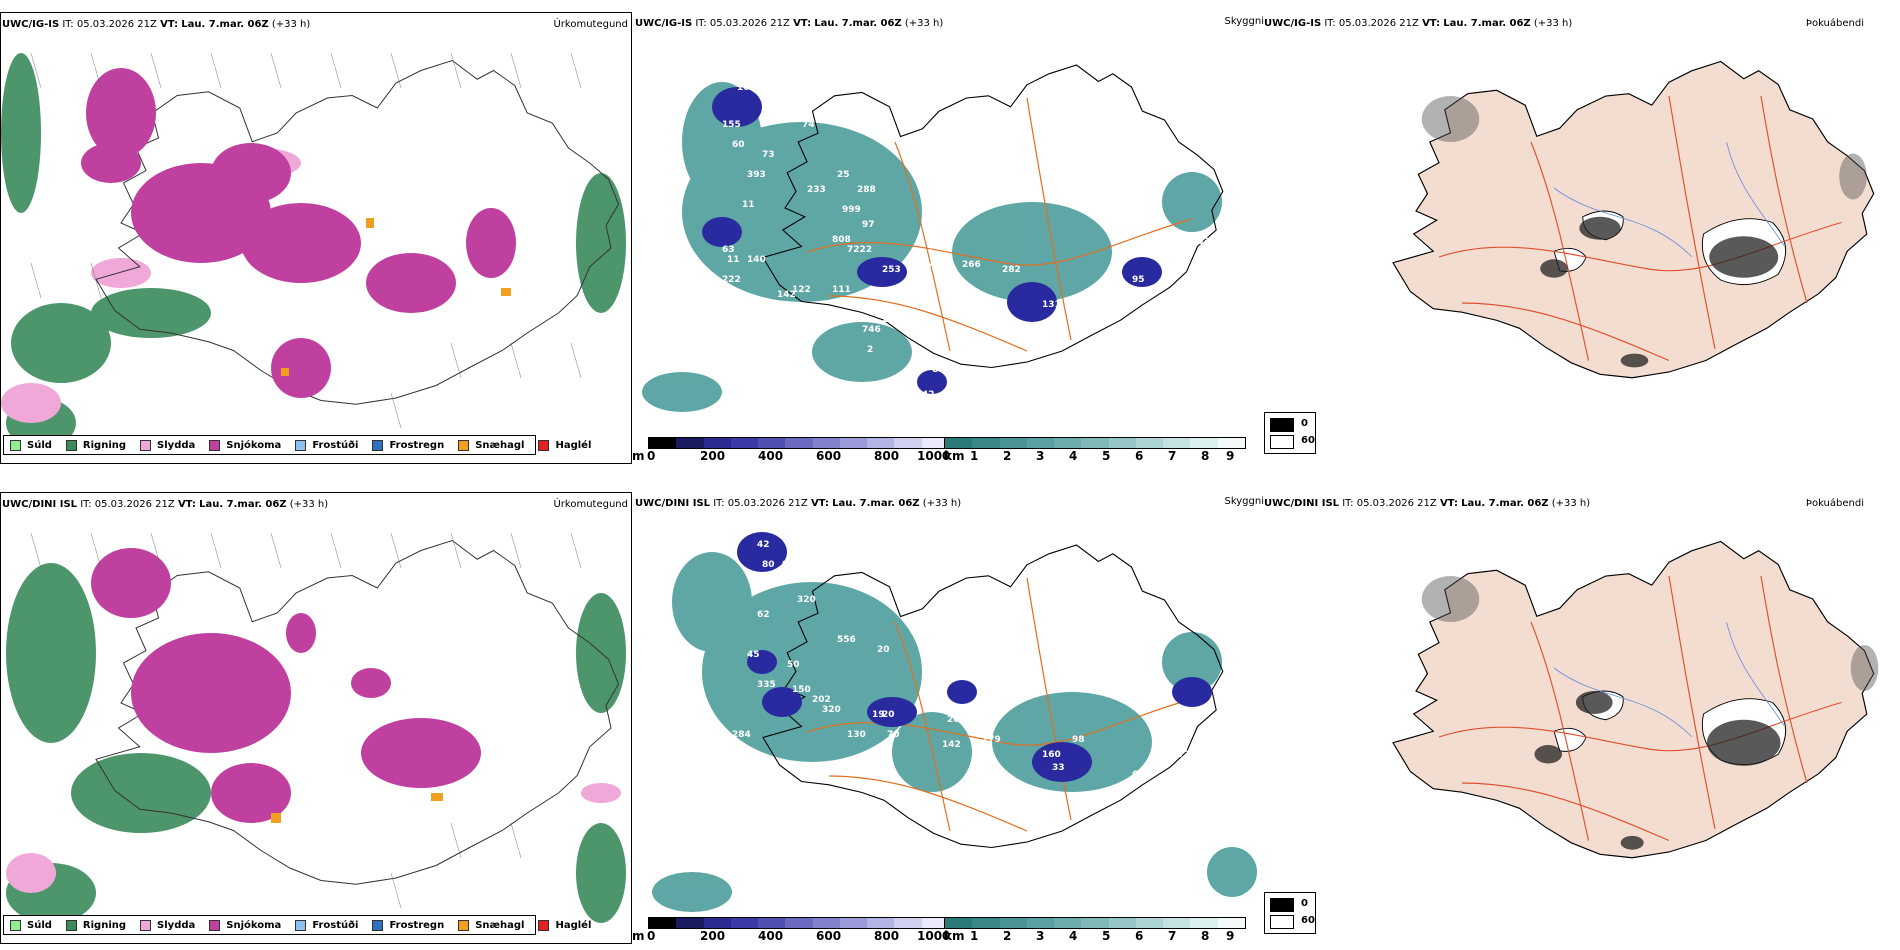 The image size is (1900, 950). What do you see at coordinates (1308, 440) in the screenshot?
I see `fog-label: 60` at bounding box center [1308, 440].